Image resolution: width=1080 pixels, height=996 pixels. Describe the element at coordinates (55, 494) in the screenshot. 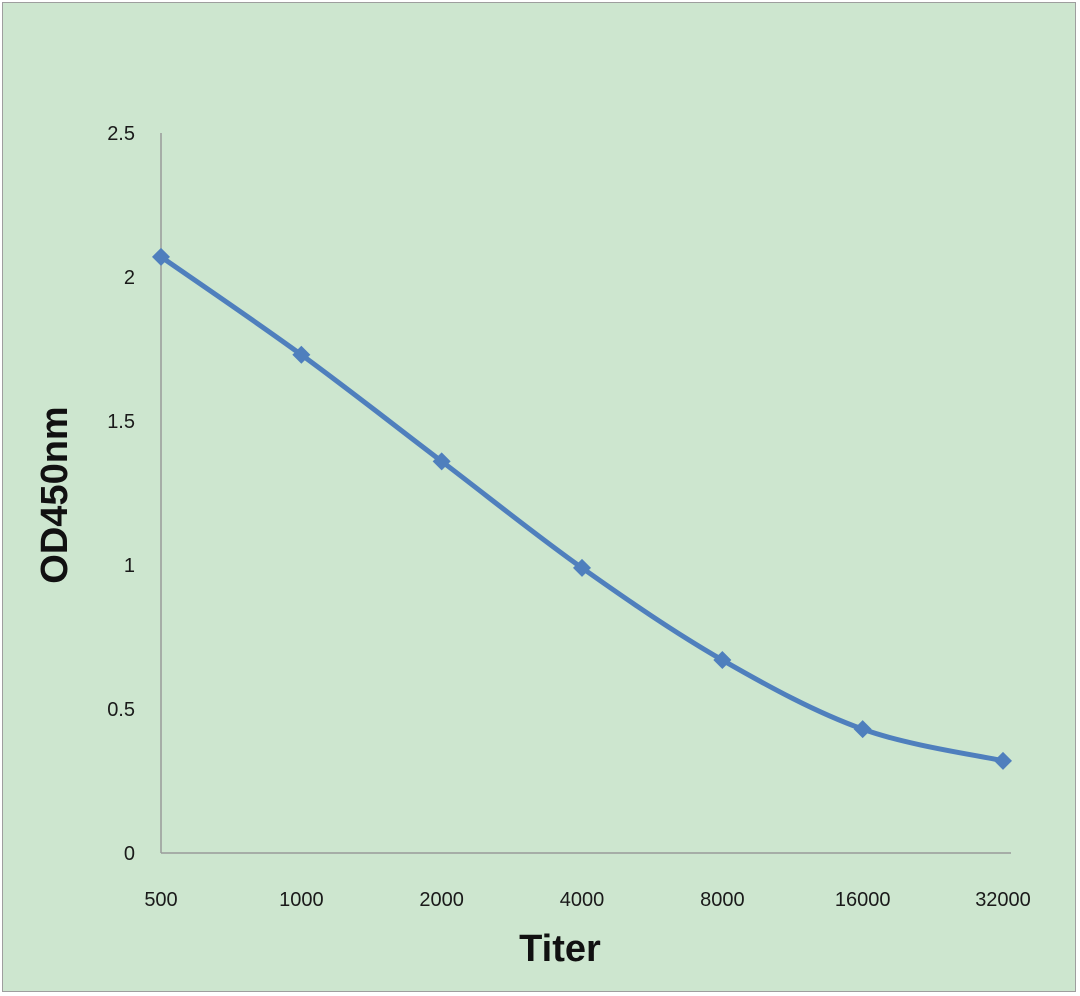

I see `y-axis-title: OD450nm` at that location.